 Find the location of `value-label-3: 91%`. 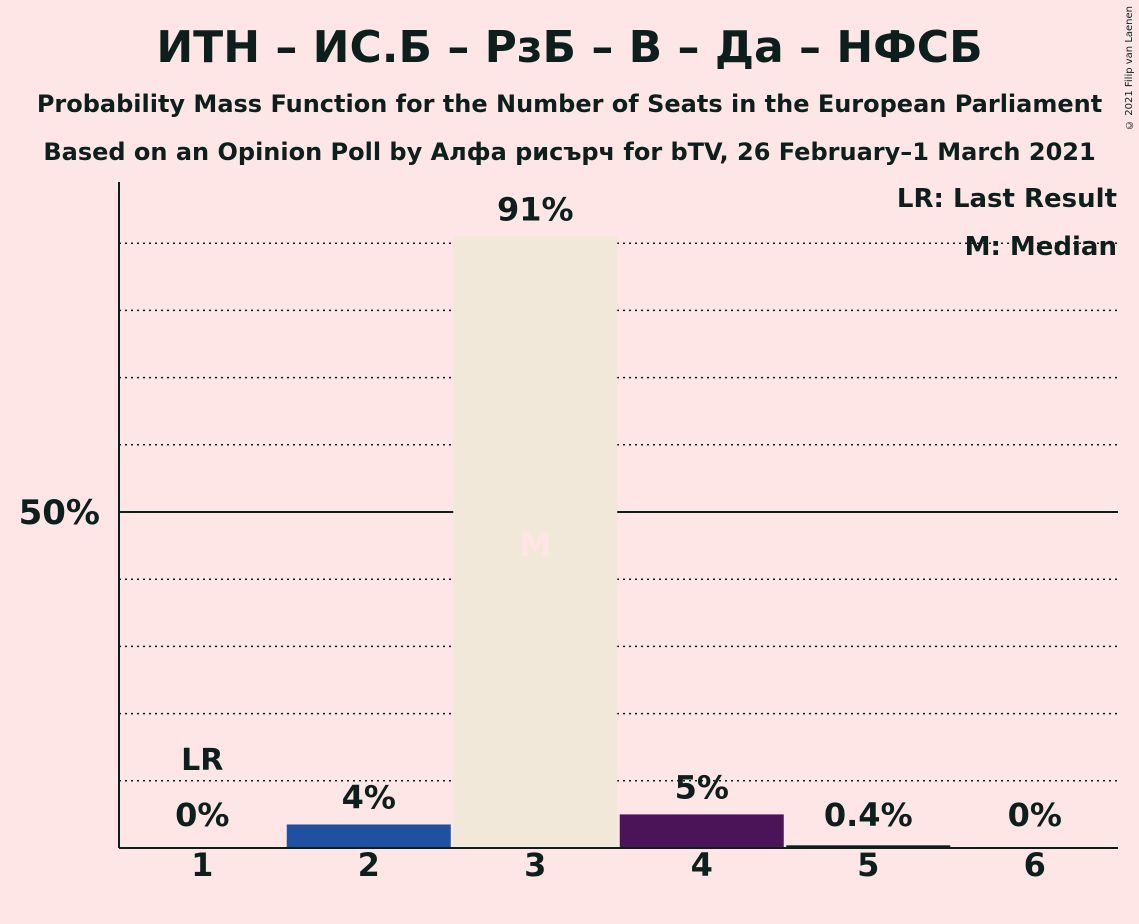

value-label-3: 91% is located at coordinates (535, 209).